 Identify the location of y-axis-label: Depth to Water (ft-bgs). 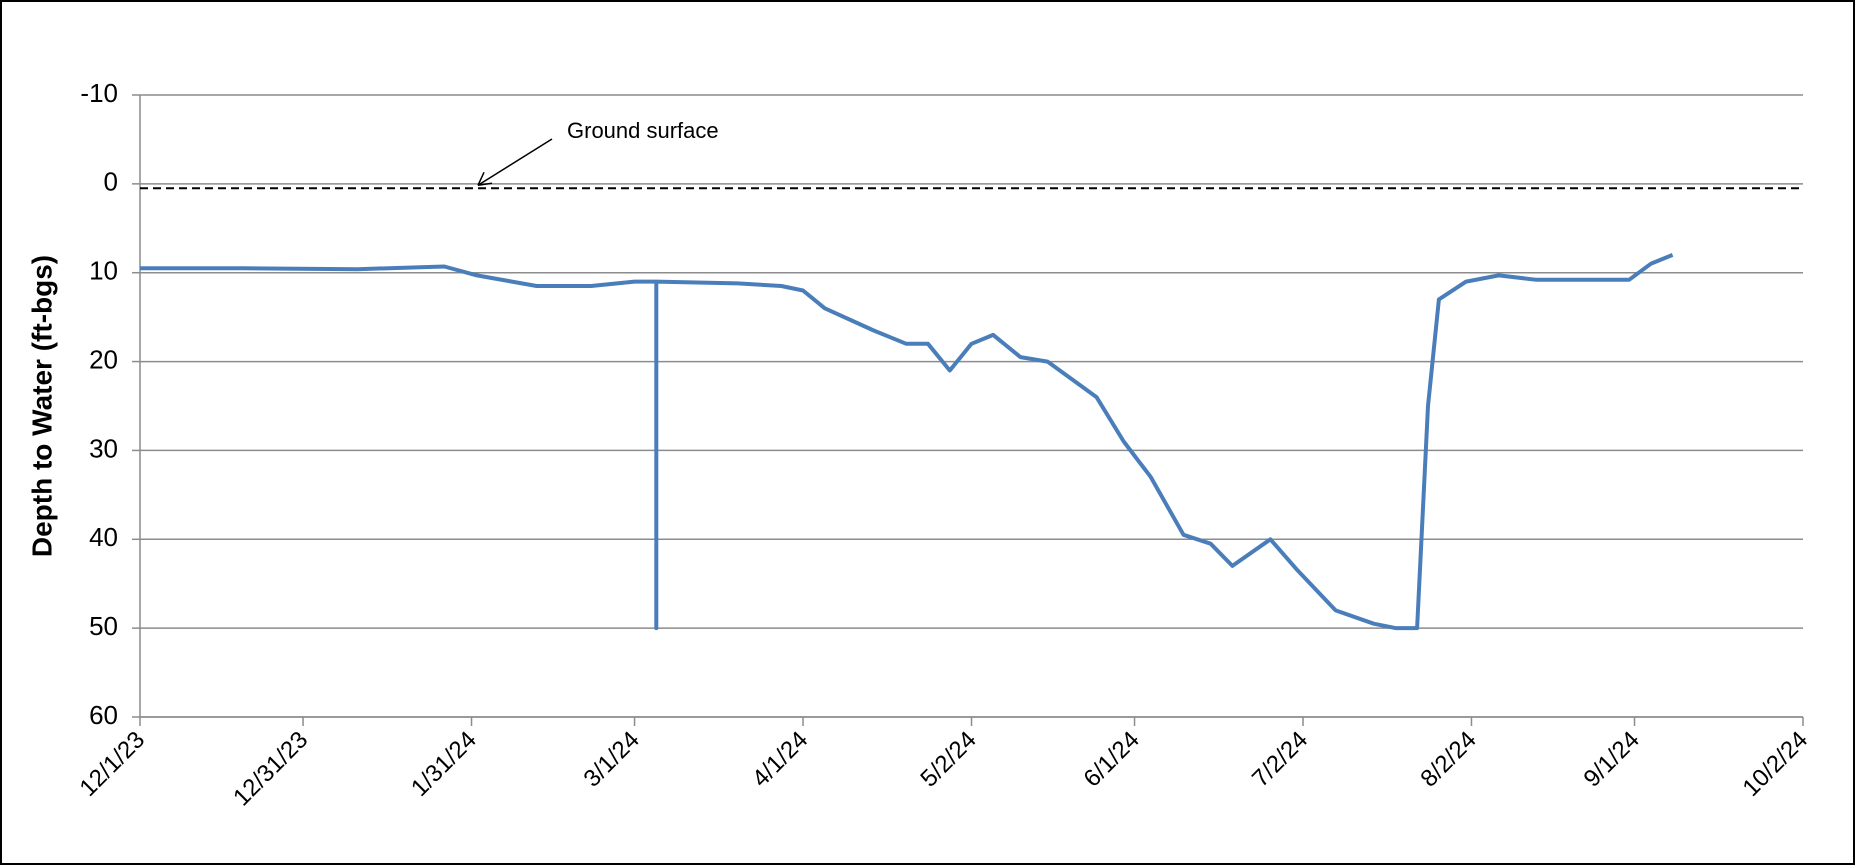
(41, 406).